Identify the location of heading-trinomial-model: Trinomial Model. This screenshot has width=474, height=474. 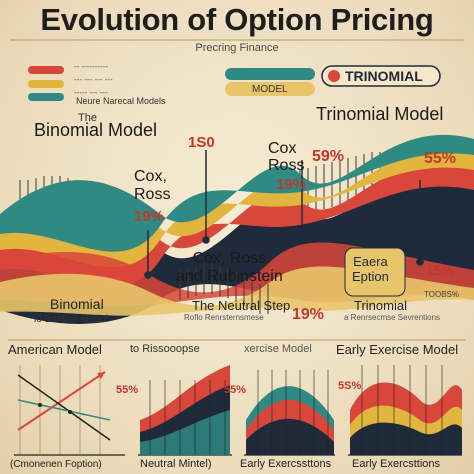
(380, 114).